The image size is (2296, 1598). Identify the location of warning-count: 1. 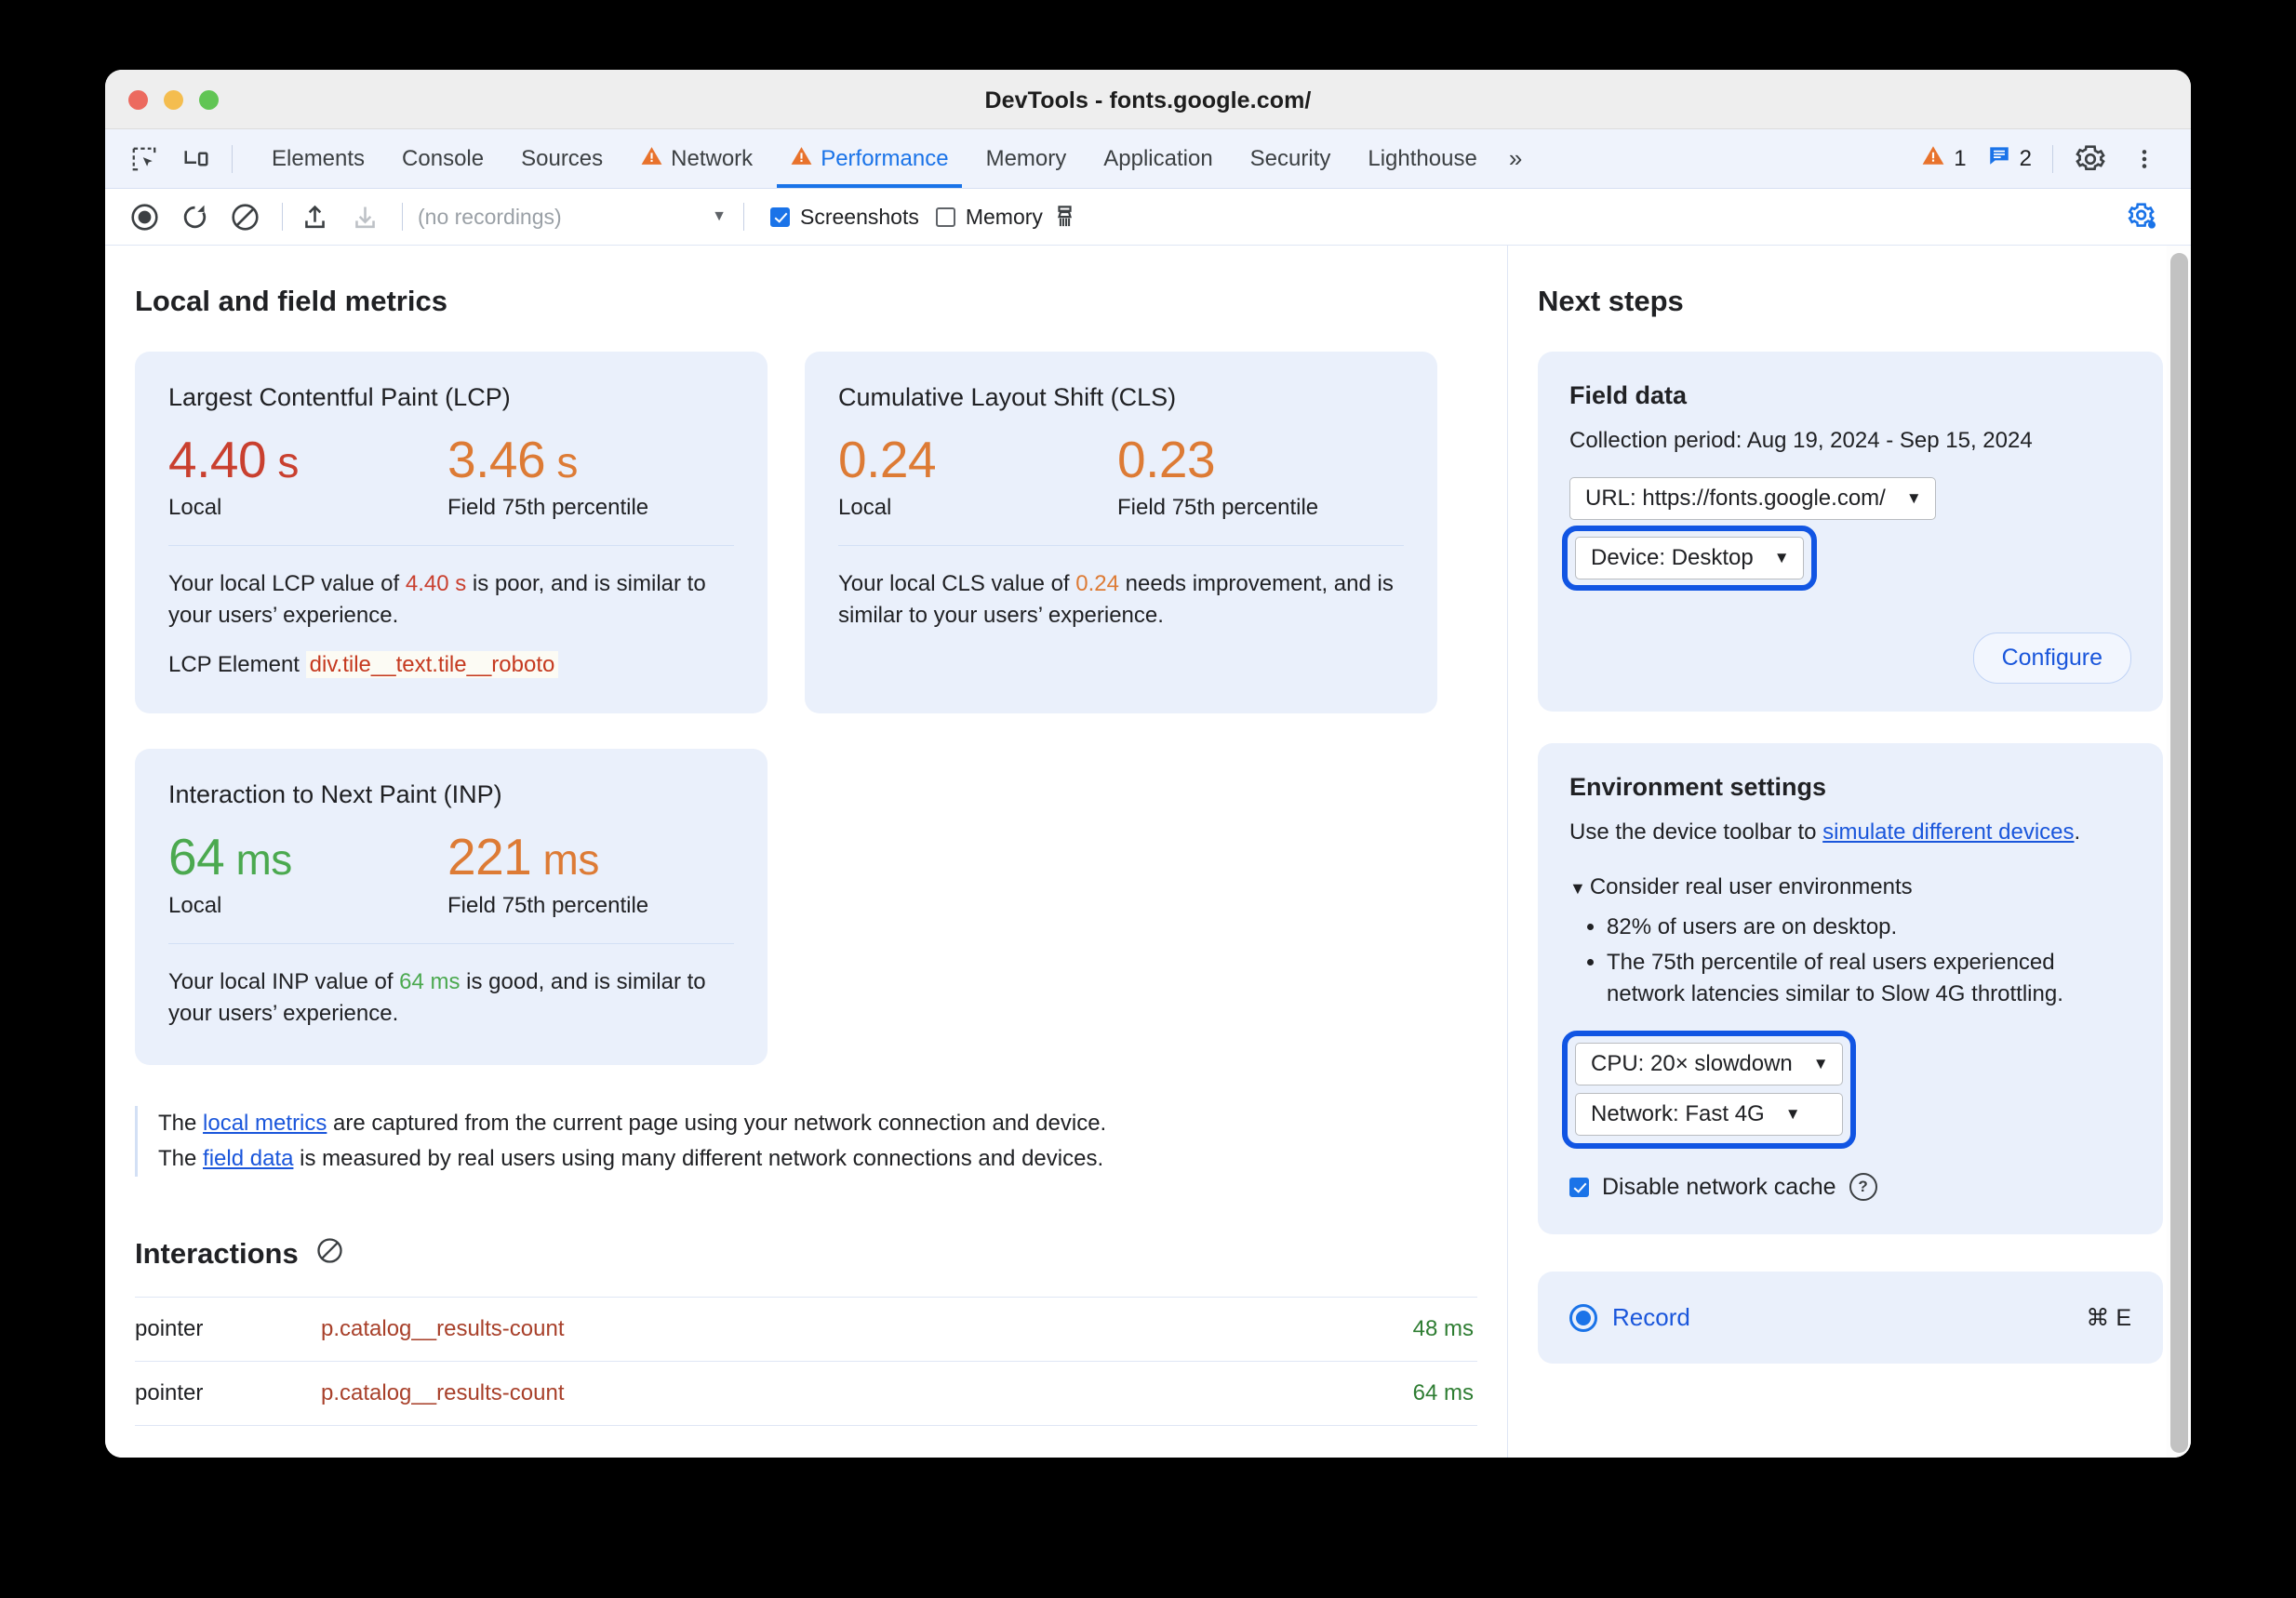
(1943, 158).